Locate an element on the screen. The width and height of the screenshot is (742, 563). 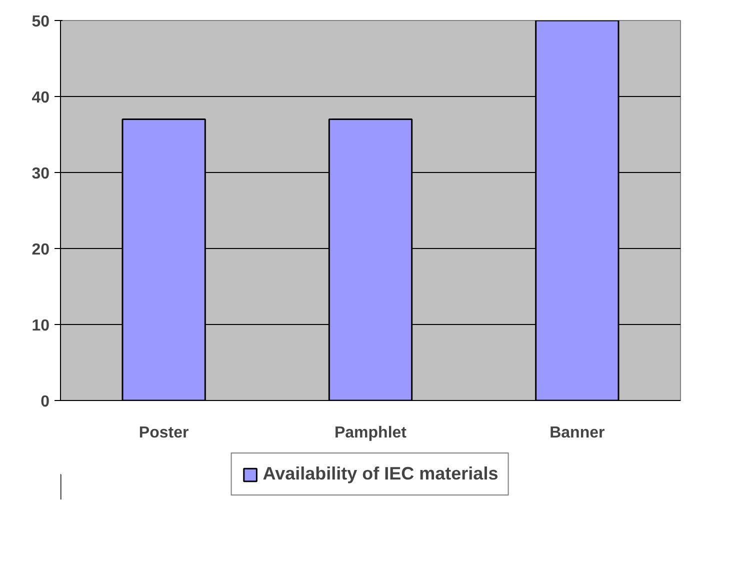
x-tick-label: Banner is located at coordinates (577, 433).